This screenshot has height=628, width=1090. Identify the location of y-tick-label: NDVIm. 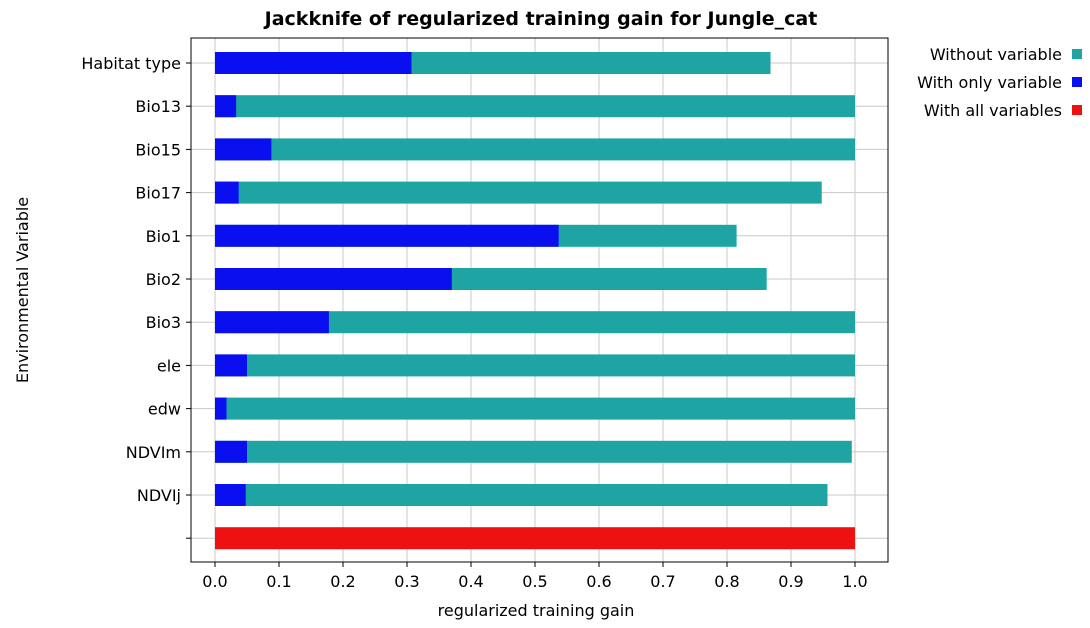
(153, 452).